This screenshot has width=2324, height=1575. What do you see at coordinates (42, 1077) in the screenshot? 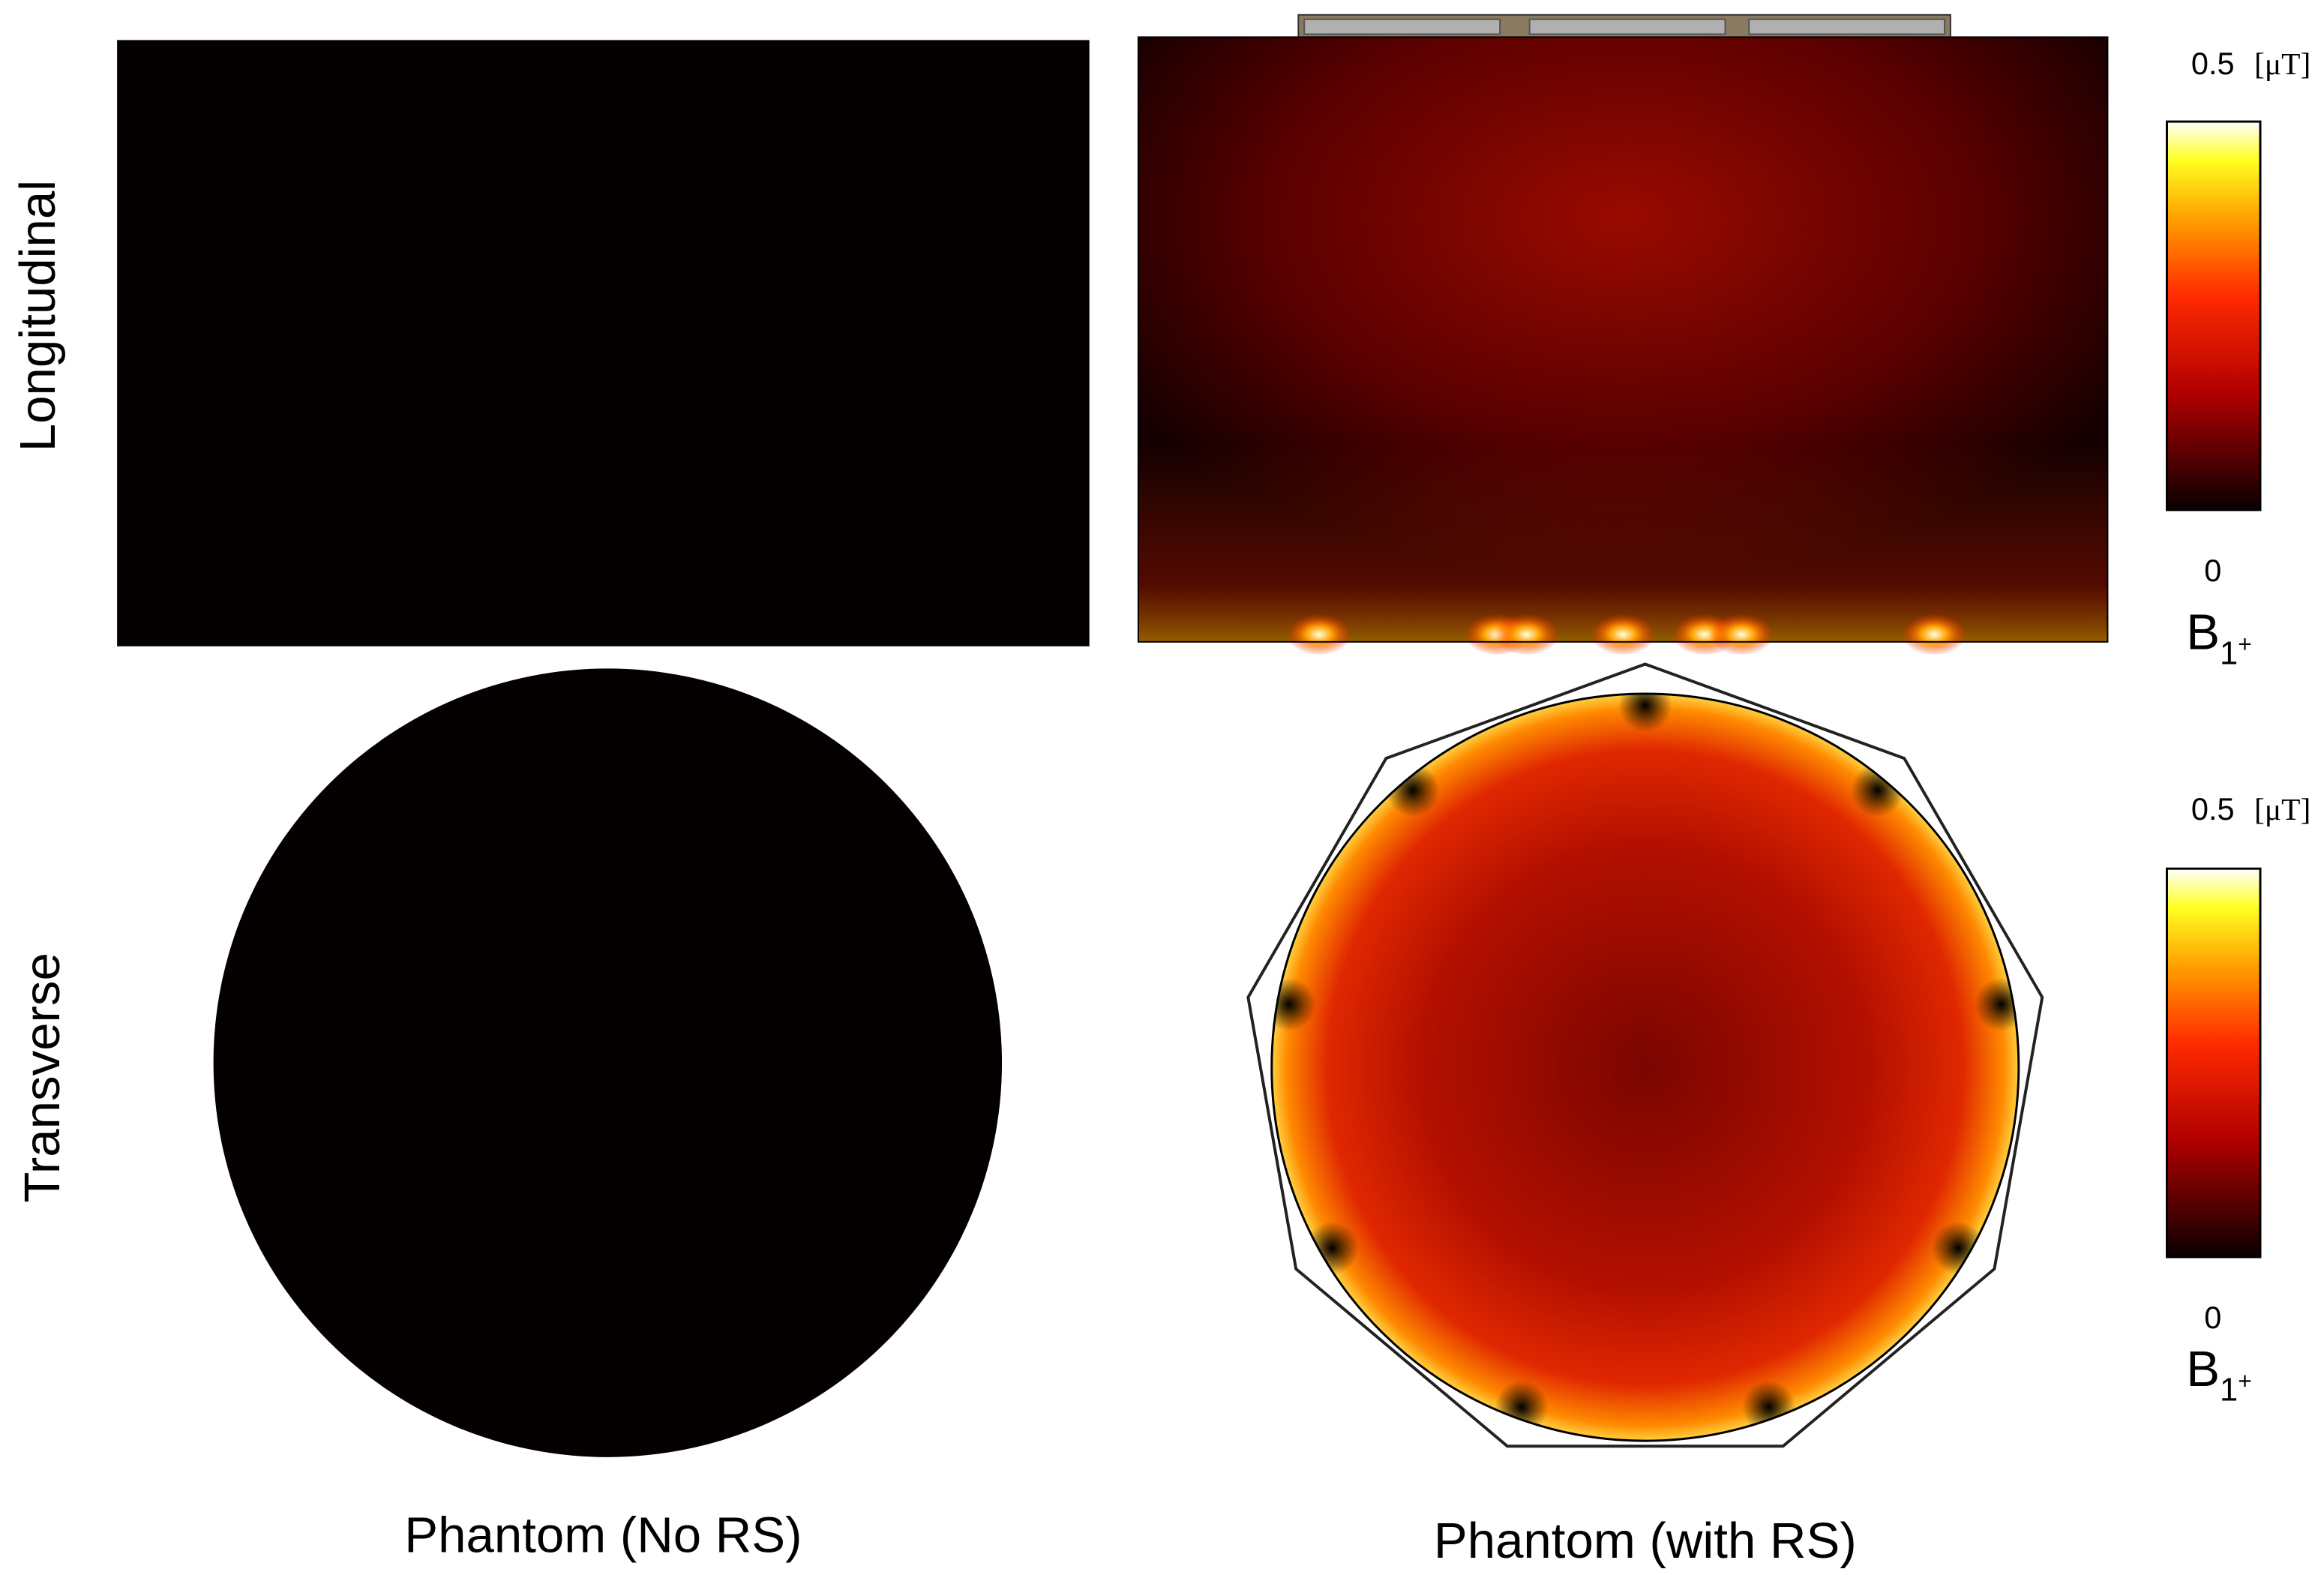
I see `row-label: Transverse` at bounding box center [42, 1077].